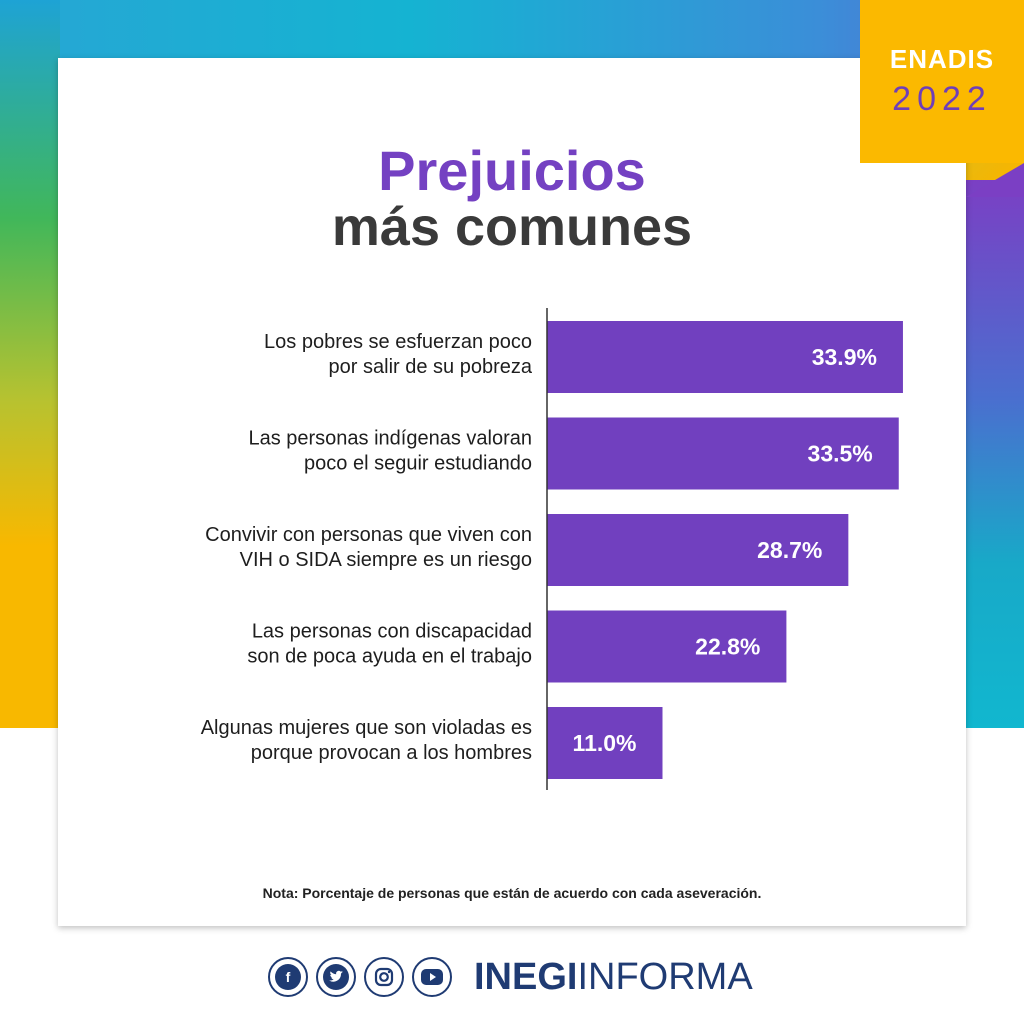 This screenshot has height=1024, width=1024. Describe the element at coordinates (366, 728) in the screenshot. I see `category-label: Algunas mujeres que son violadas es` at that location.